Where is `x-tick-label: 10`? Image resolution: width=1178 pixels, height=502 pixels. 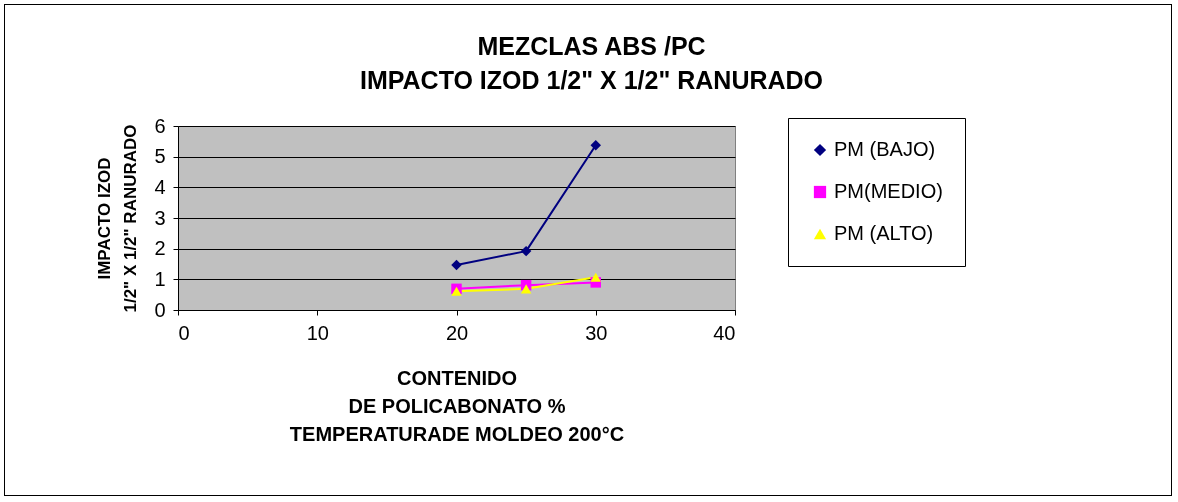 x-tick-label: 10 is located at coordinates (317, 332).